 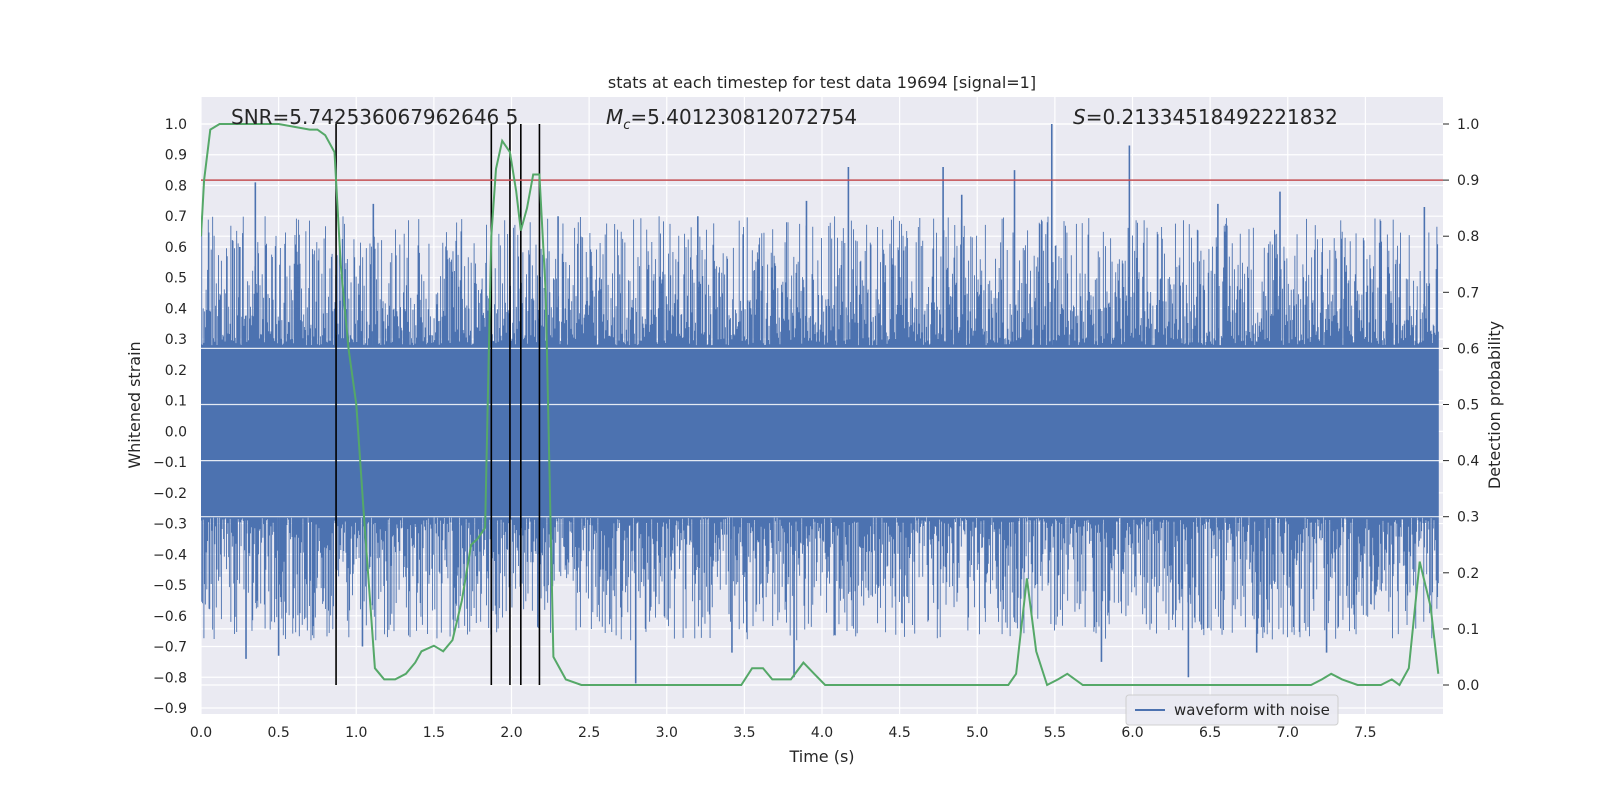 What do you see at coordinates (1468, 518) in the screenshot?
I see `y2-tick-label: 0.3` at bounding box center [1468, 518].